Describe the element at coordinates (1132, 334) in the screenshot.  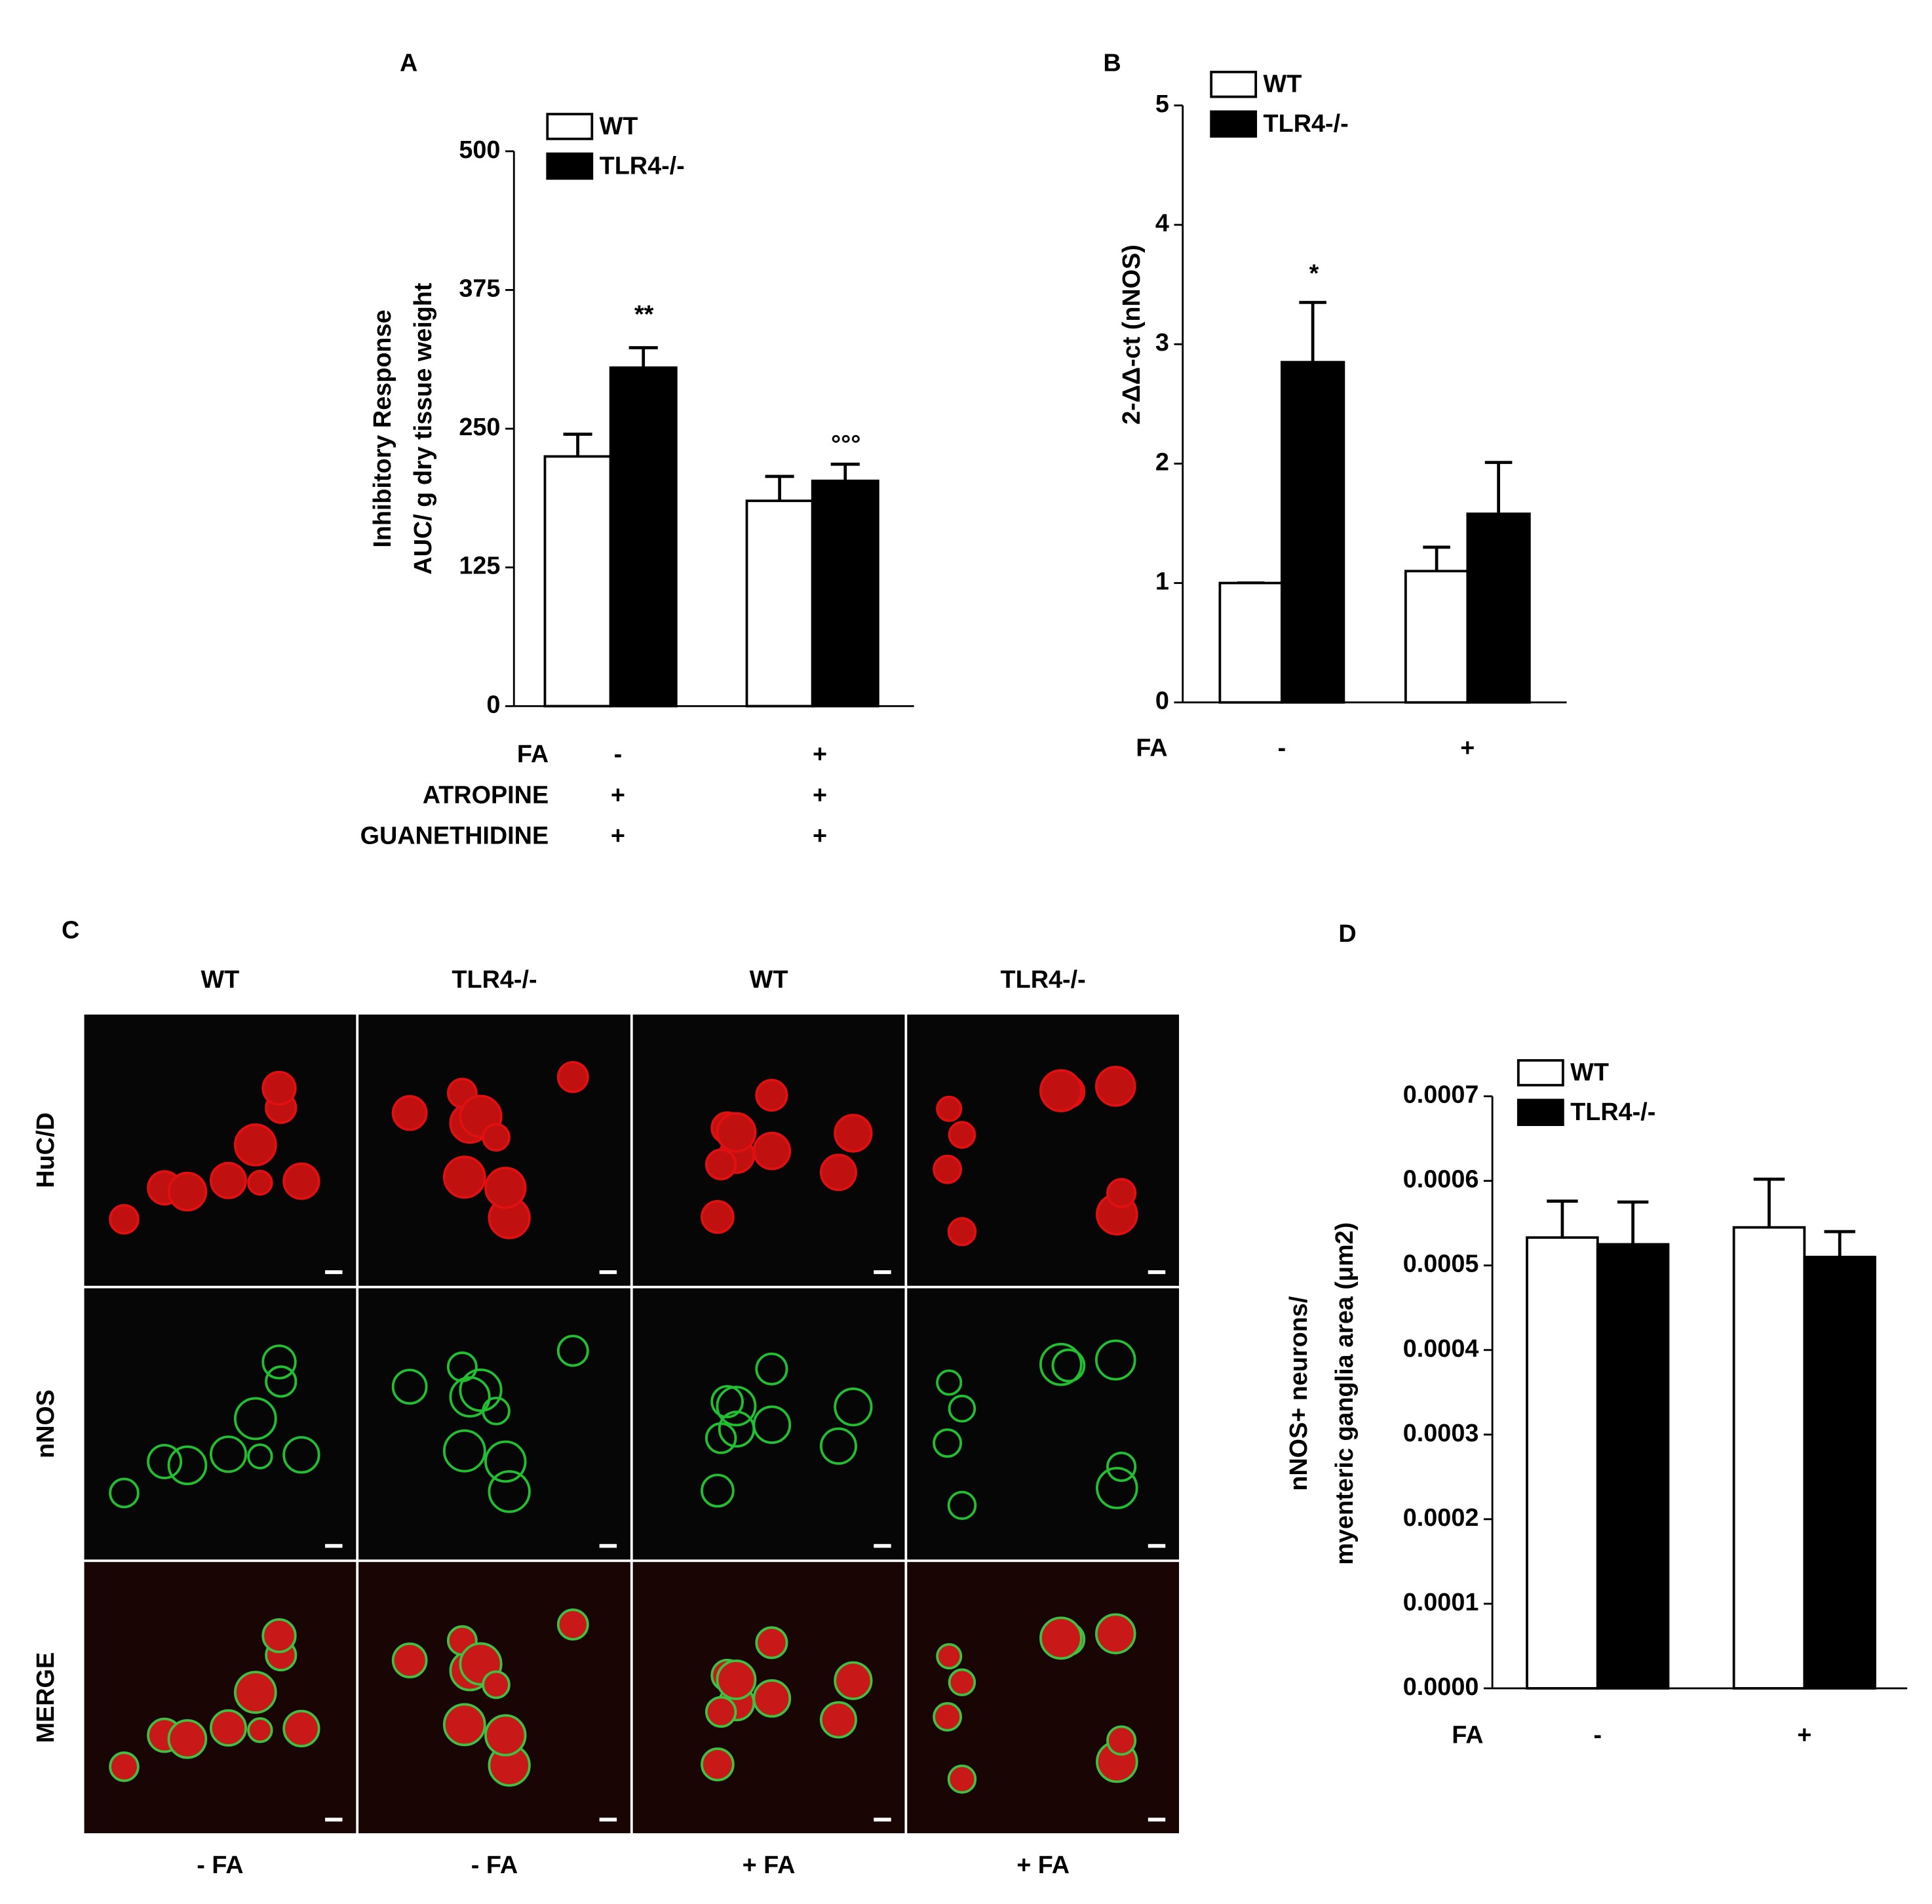
I see `y-axis-label: 2-ΔΔ-ct (nNOS)` at that location.